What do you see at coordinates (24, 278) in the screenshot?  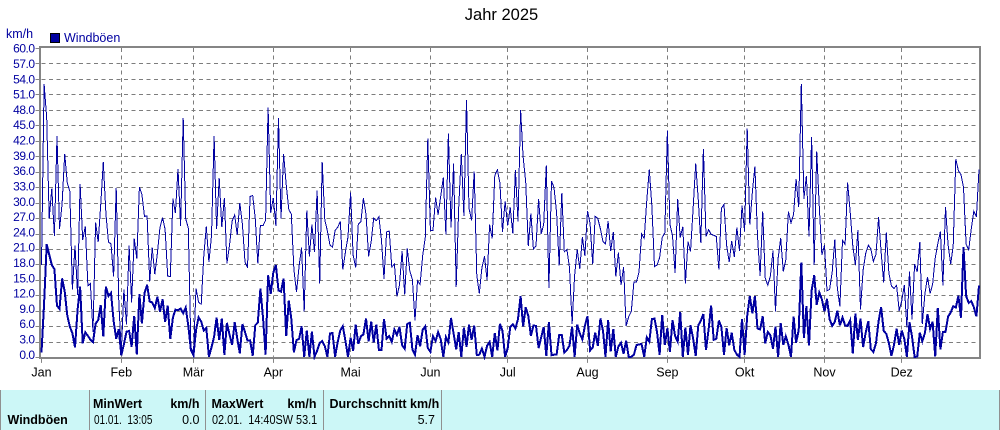 I see `svg-text: 15.0` at bounding box center [24, 278].